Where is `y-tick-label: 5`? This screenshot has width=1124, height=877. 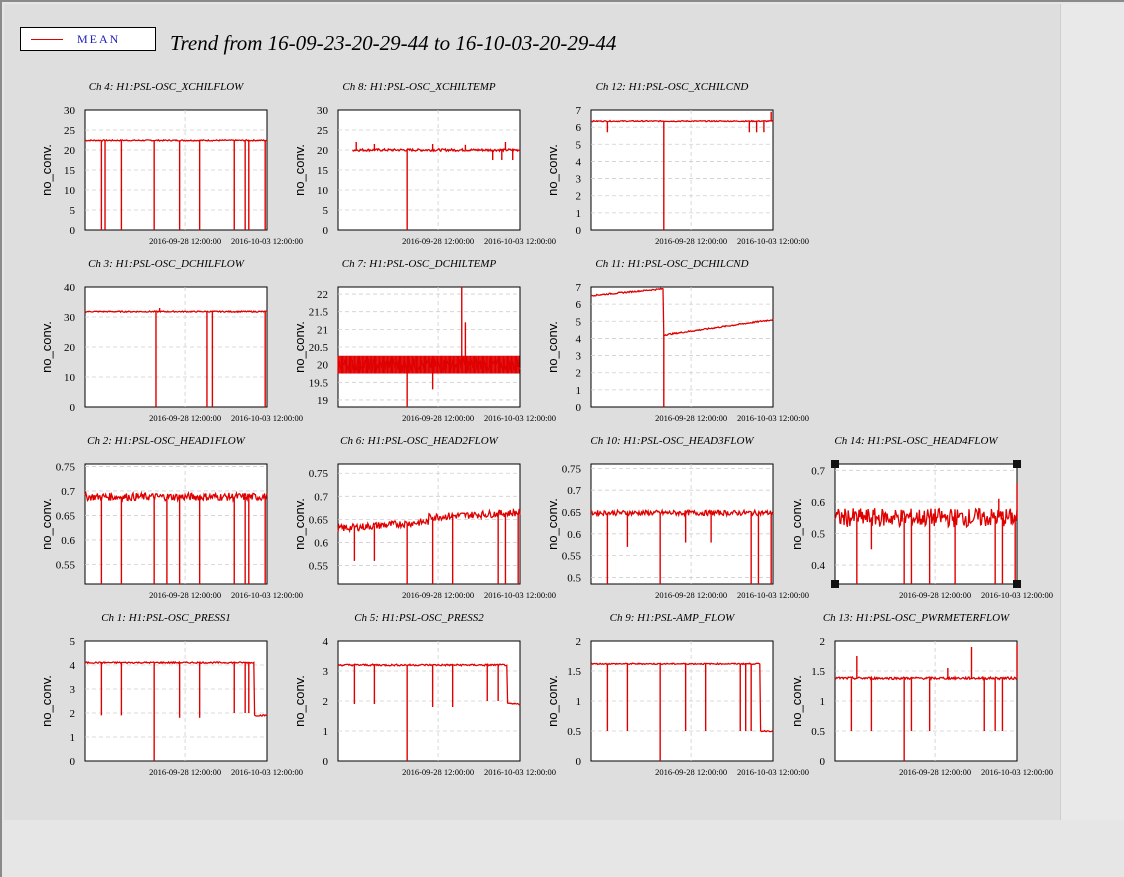 y-tick-label: 5 is located at coordinates (73, 211).